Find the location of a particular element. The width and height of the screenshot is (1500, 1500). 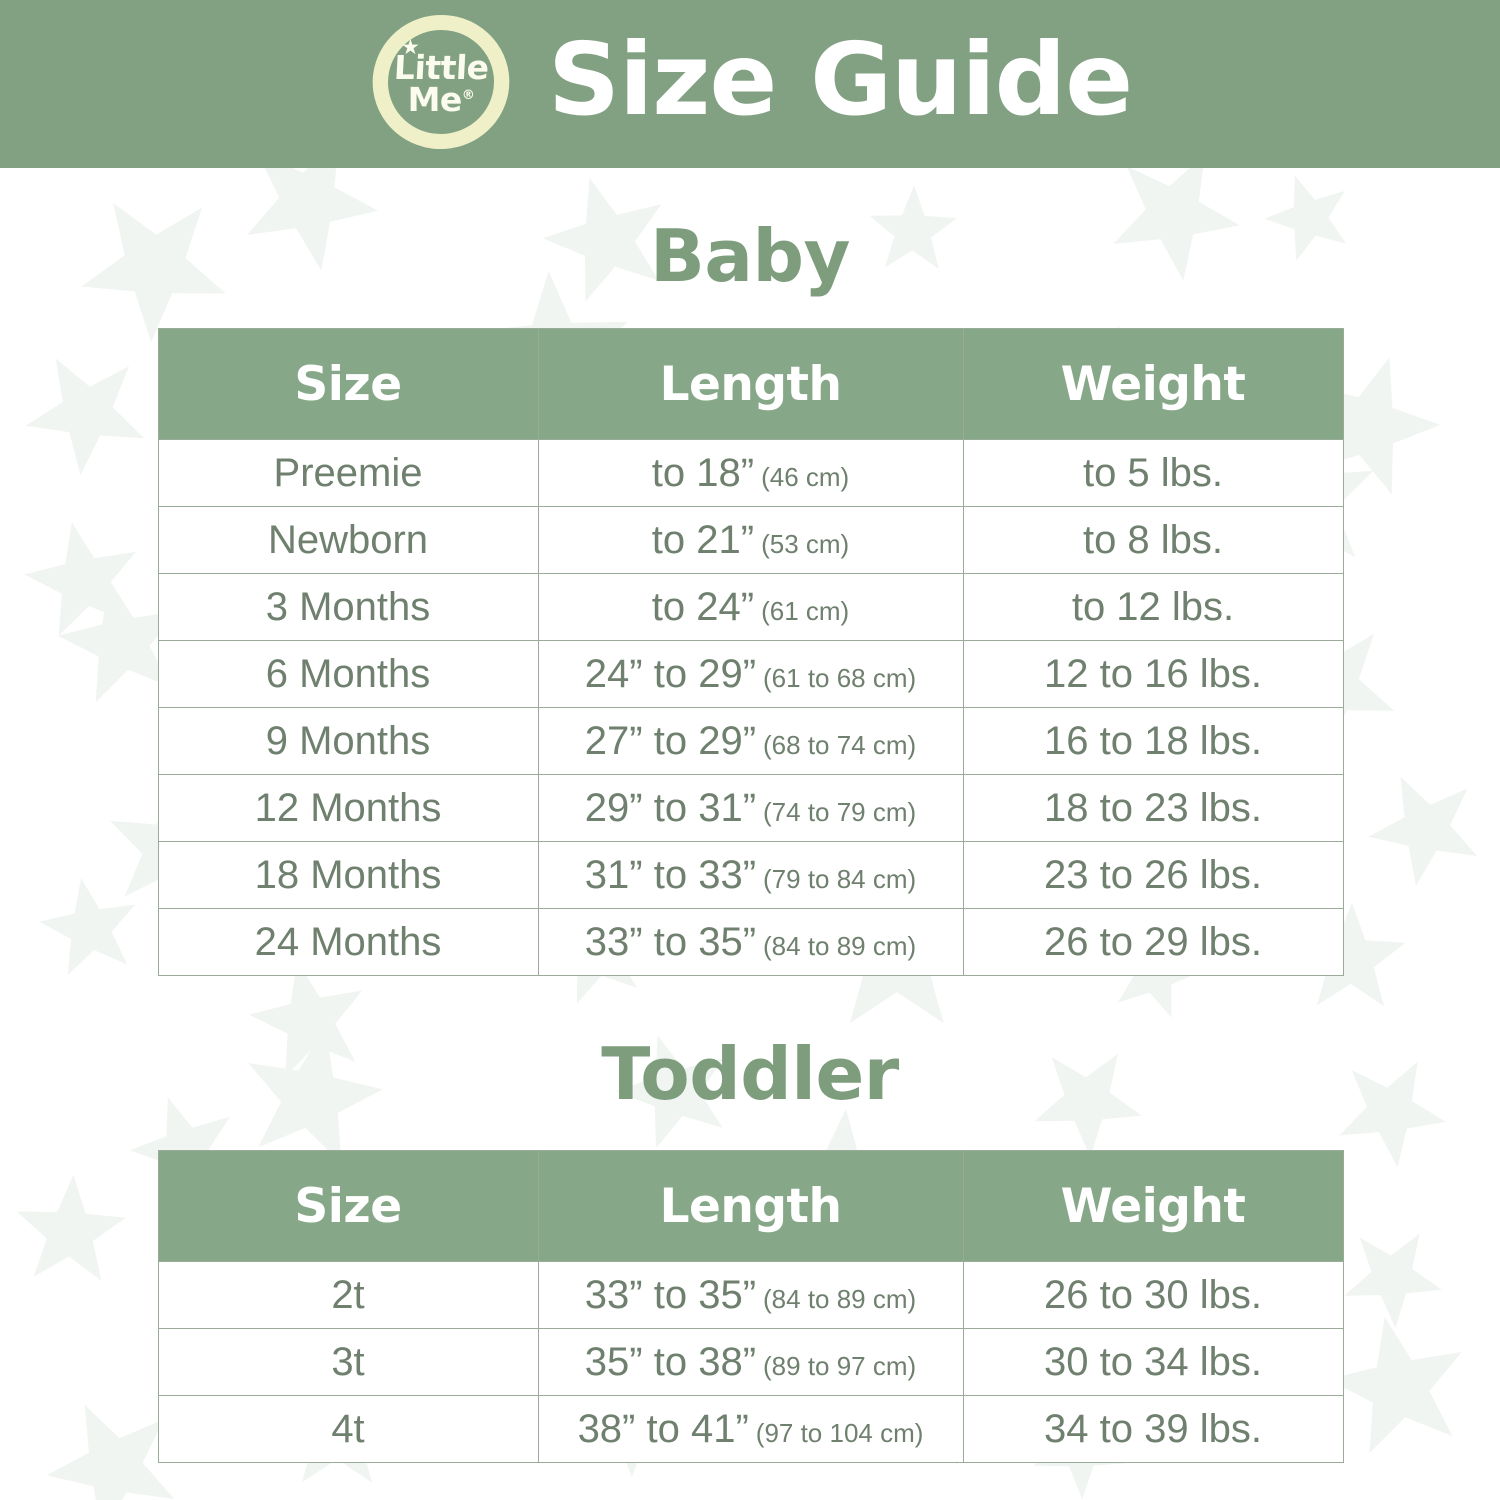

cell-weight: 34 to 39 lbs. is located at coordinates (1153, 1429).